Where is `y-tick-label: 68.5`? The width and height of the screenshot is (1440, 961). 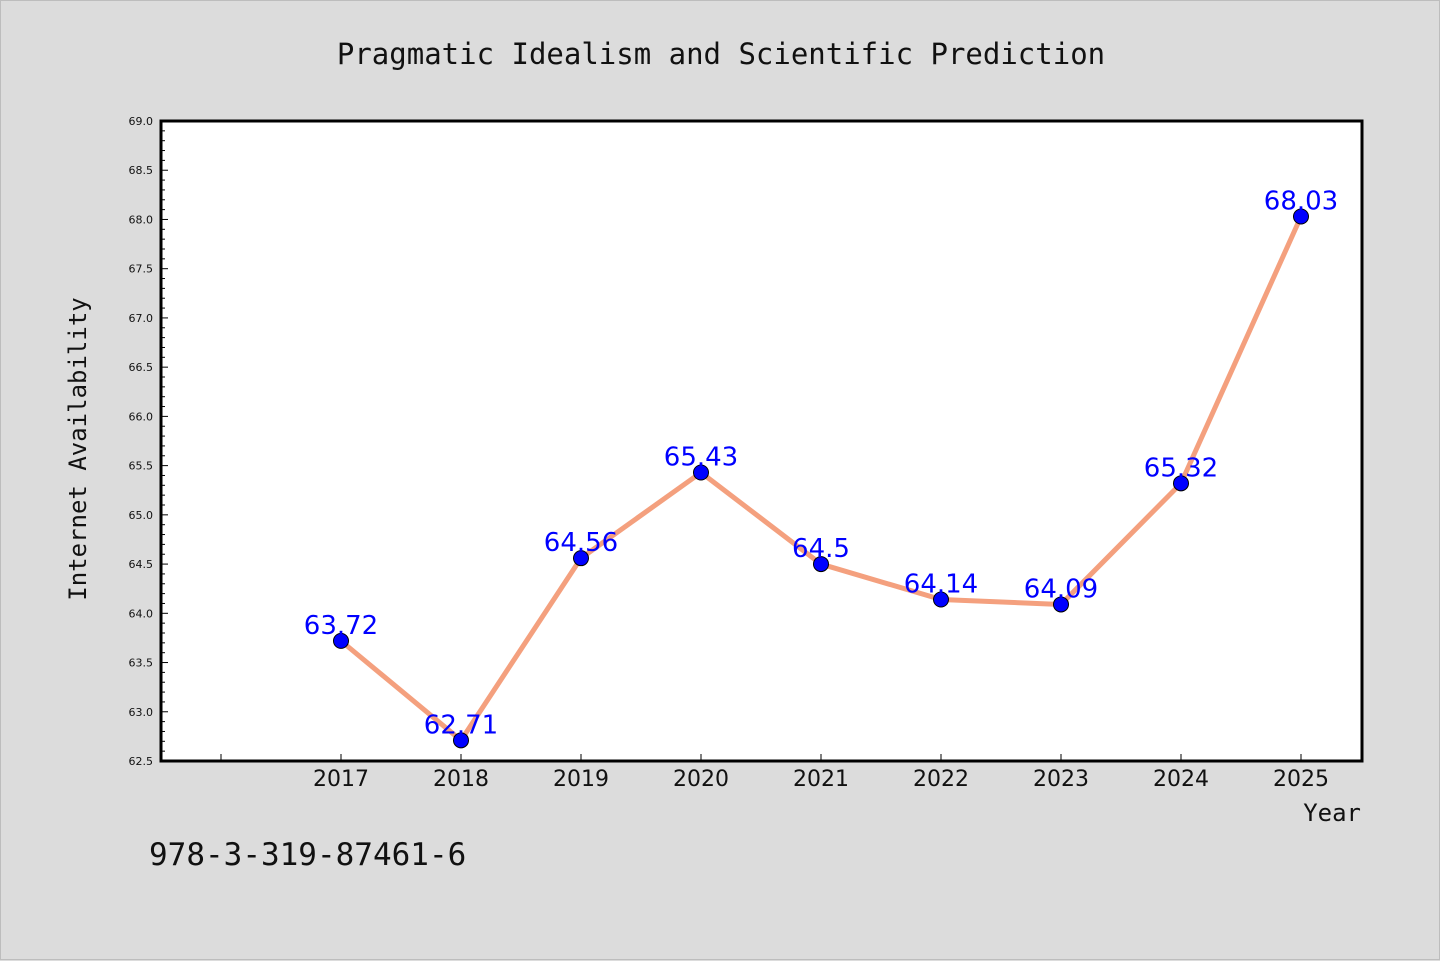 y-tick-label: 68.5 is located at coordinates (141, 170).